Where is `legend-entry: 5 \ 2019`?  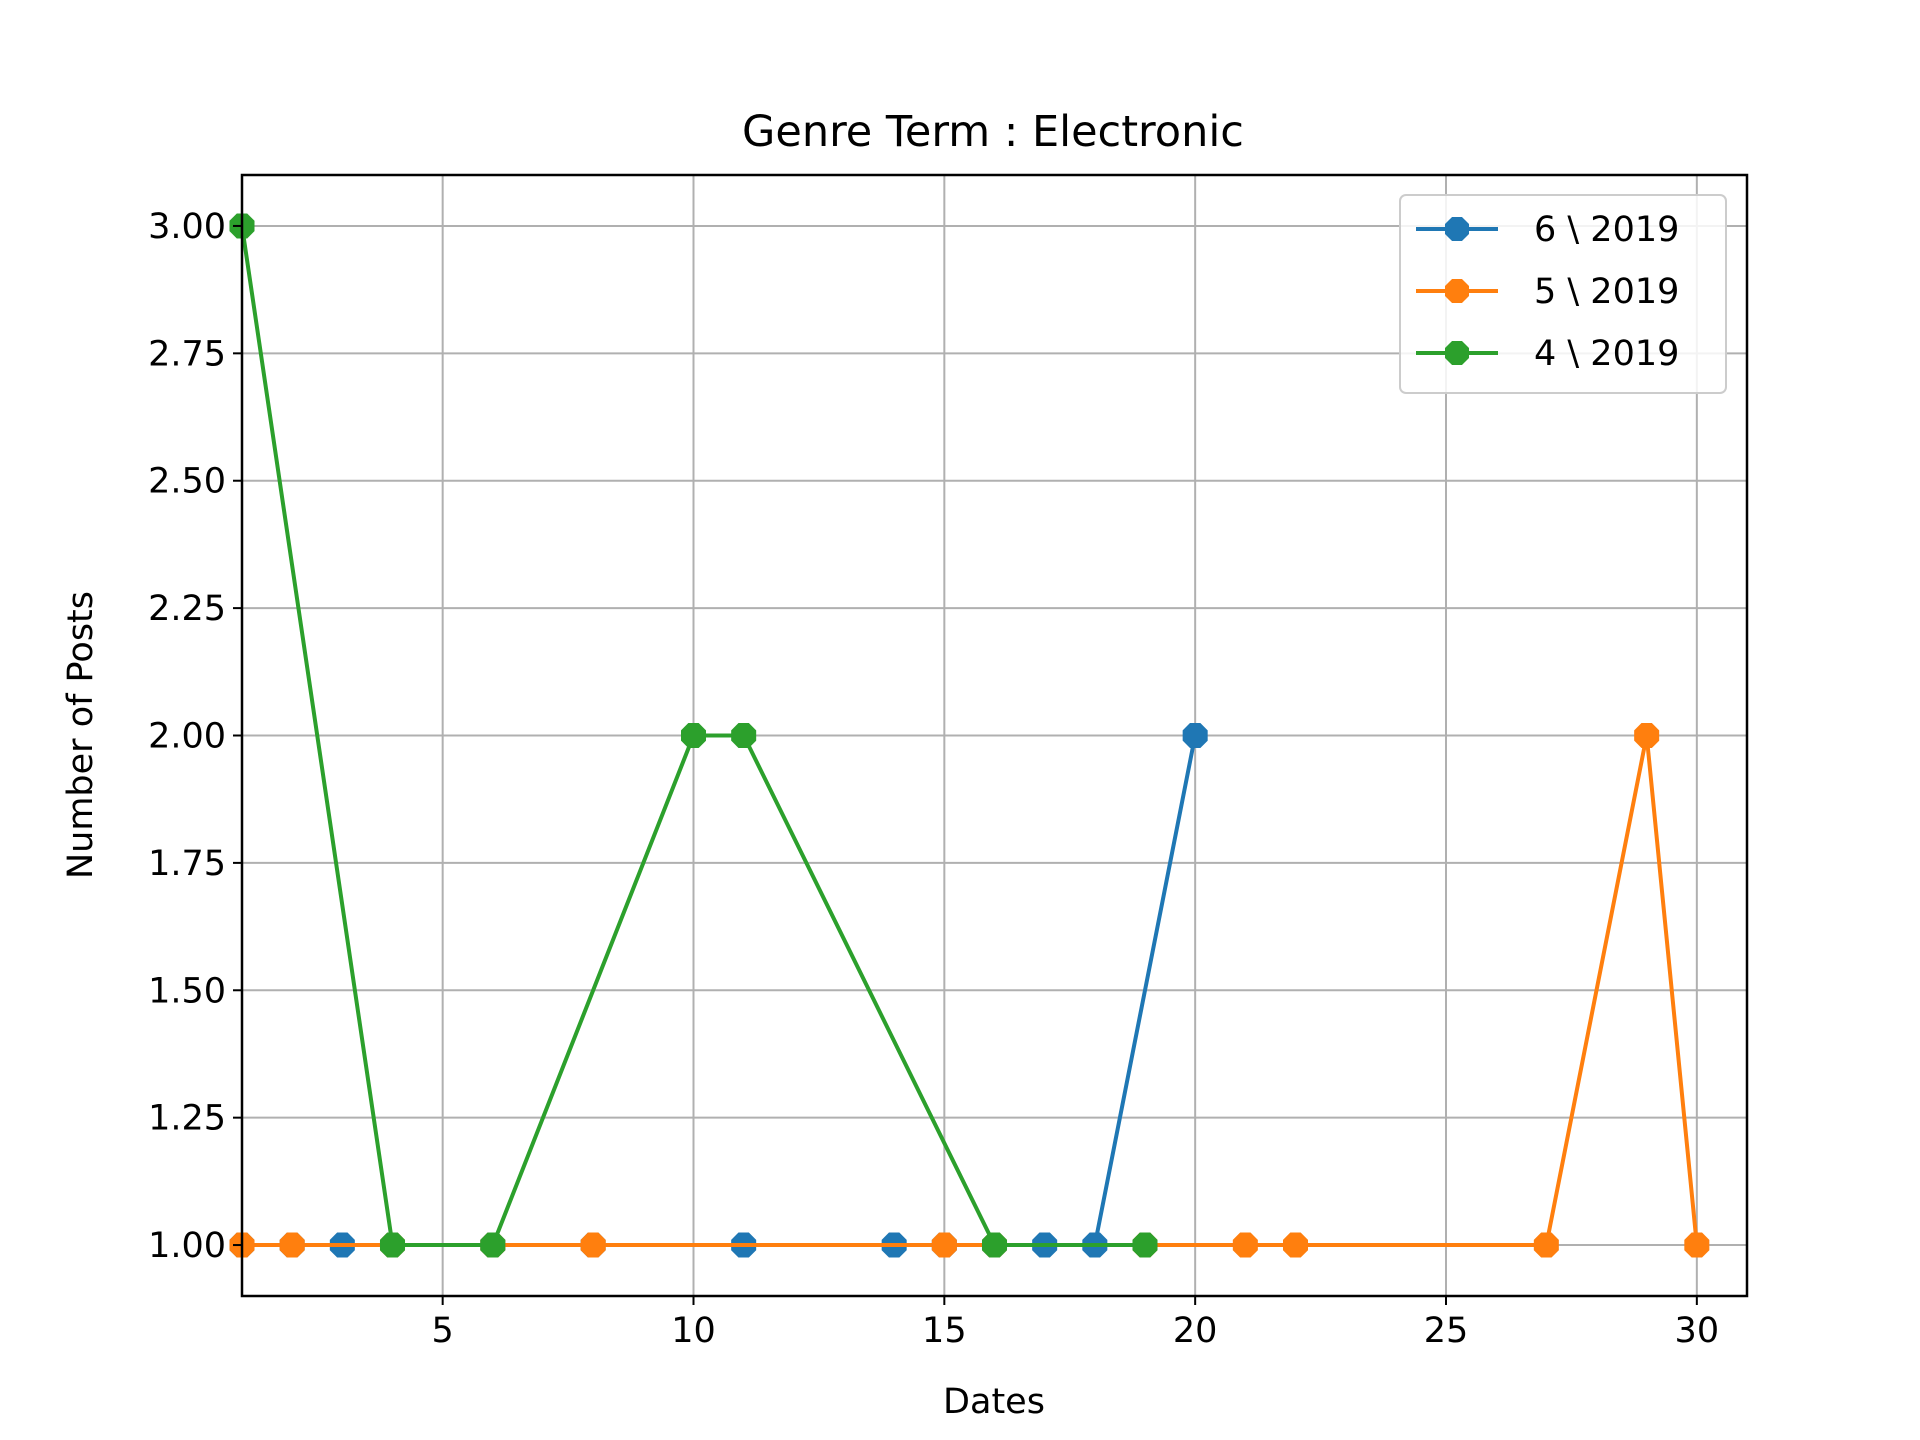 legend-entry: 5 \ 2019 is located at coordinates (1547, 292).